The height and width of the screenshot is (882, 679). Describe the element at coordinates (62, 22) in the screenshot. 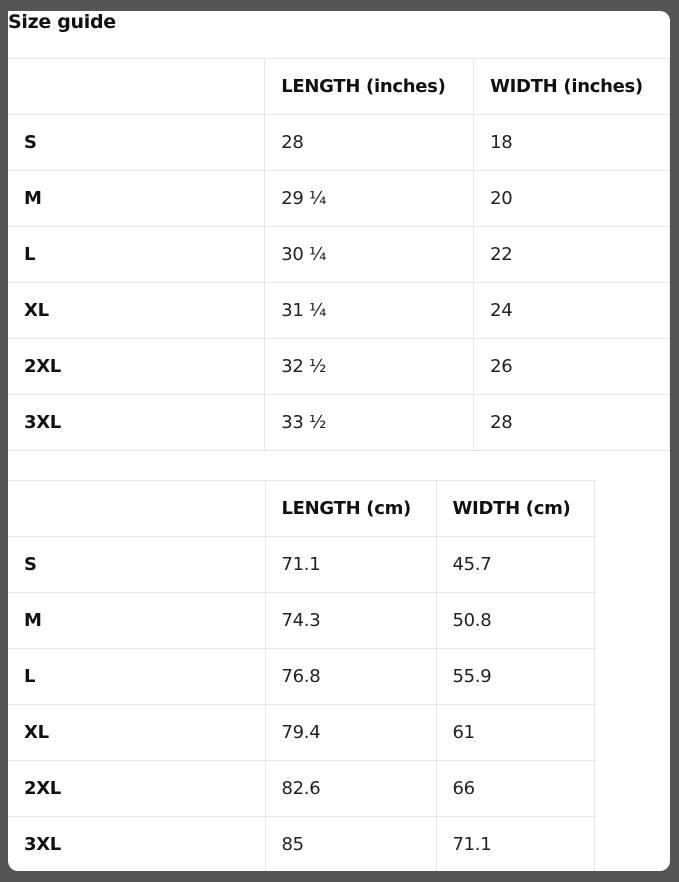

I see `dialog-title: Size guide` at that location.